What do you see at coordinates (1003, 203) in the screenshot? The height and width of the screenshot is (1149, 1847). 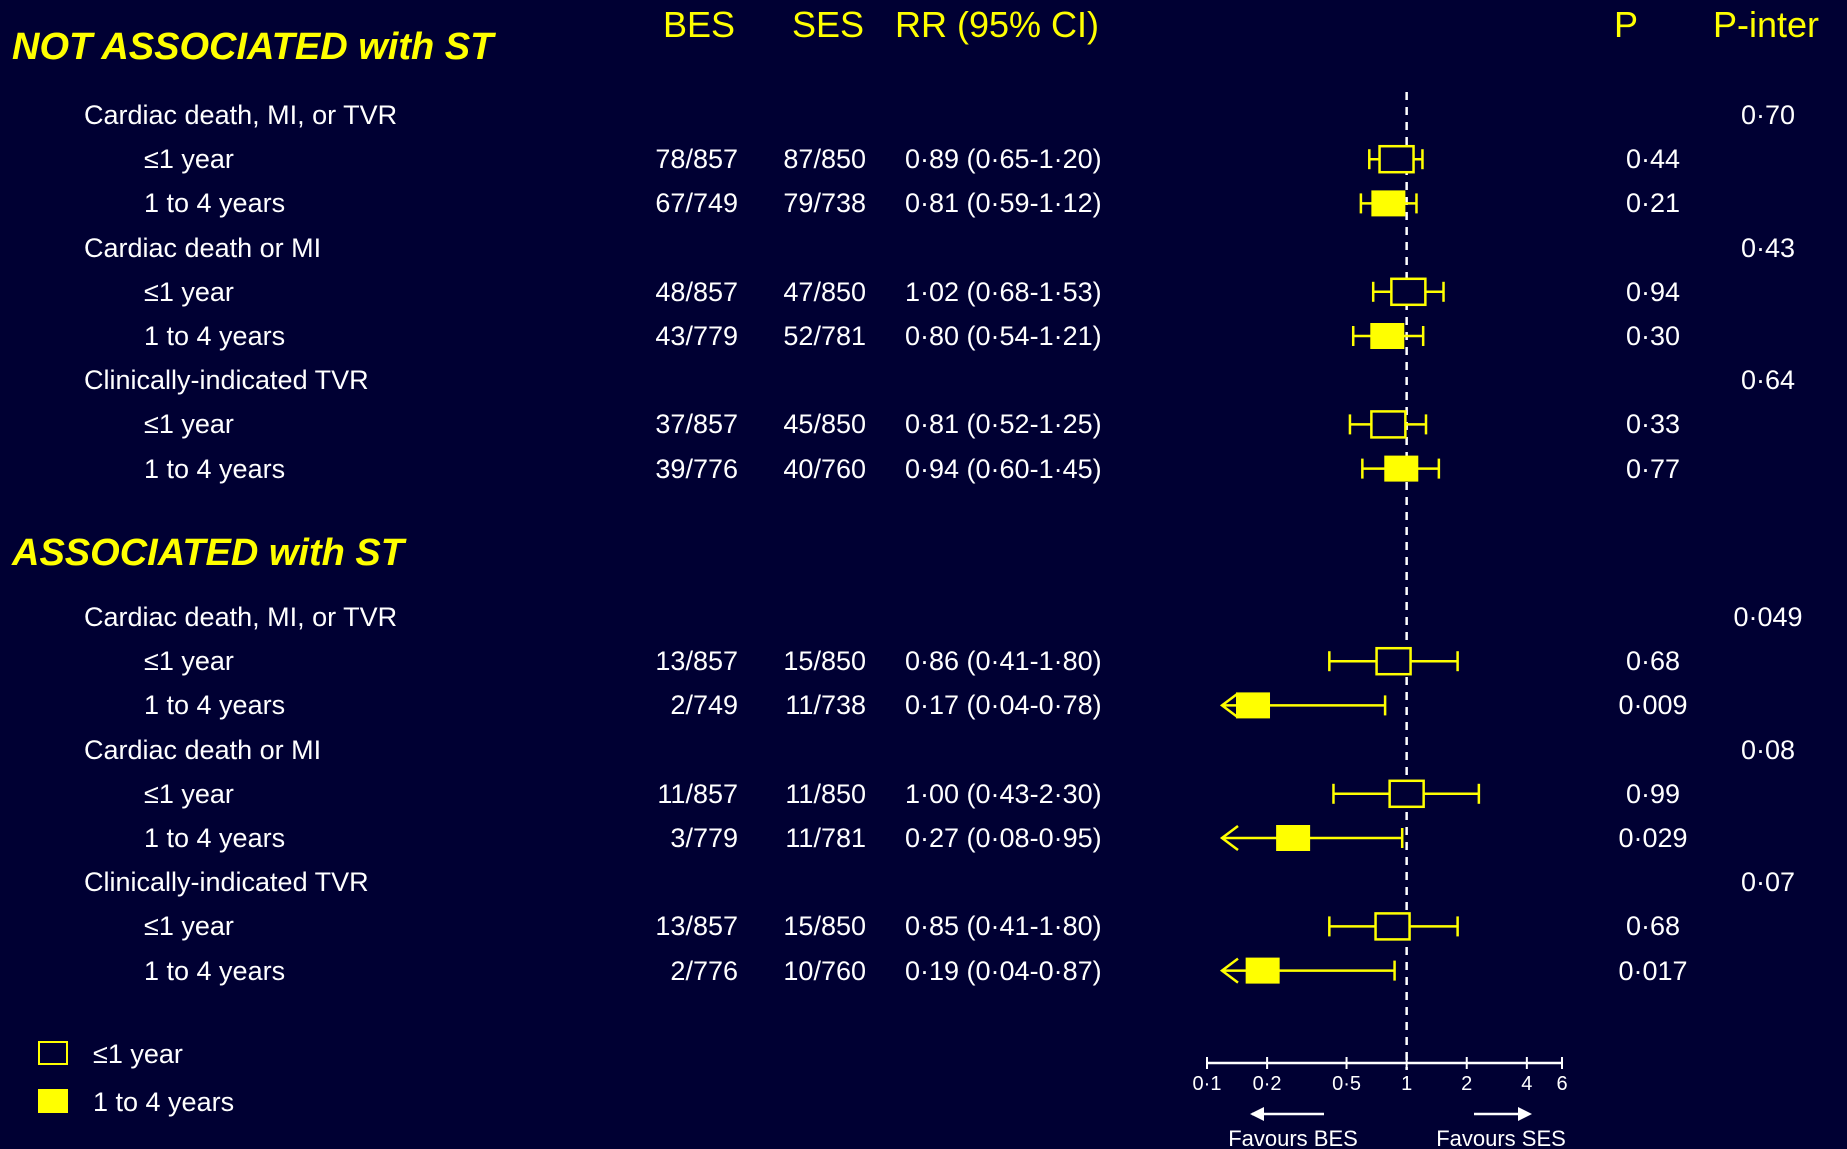 I see `rr-ci-text: 0·81 (0·59-1·12)` at bounding box center [1003, 203].